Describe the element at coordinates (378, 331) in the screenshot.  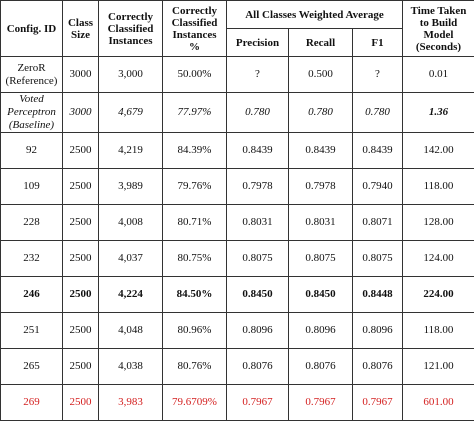
I see `cell-f1: 0.8096` at that location.